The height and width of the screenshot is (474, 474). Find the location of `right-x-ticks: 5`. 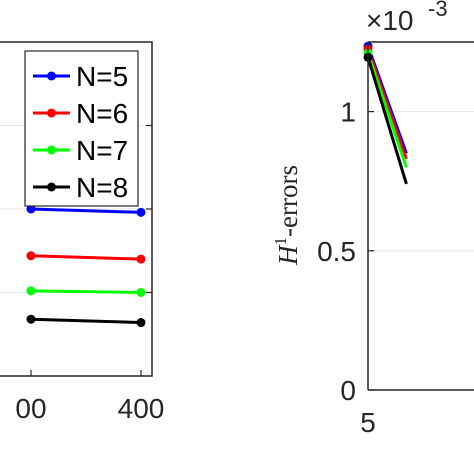

right-x-ticks: 5 is located at coordinates (368, 422).